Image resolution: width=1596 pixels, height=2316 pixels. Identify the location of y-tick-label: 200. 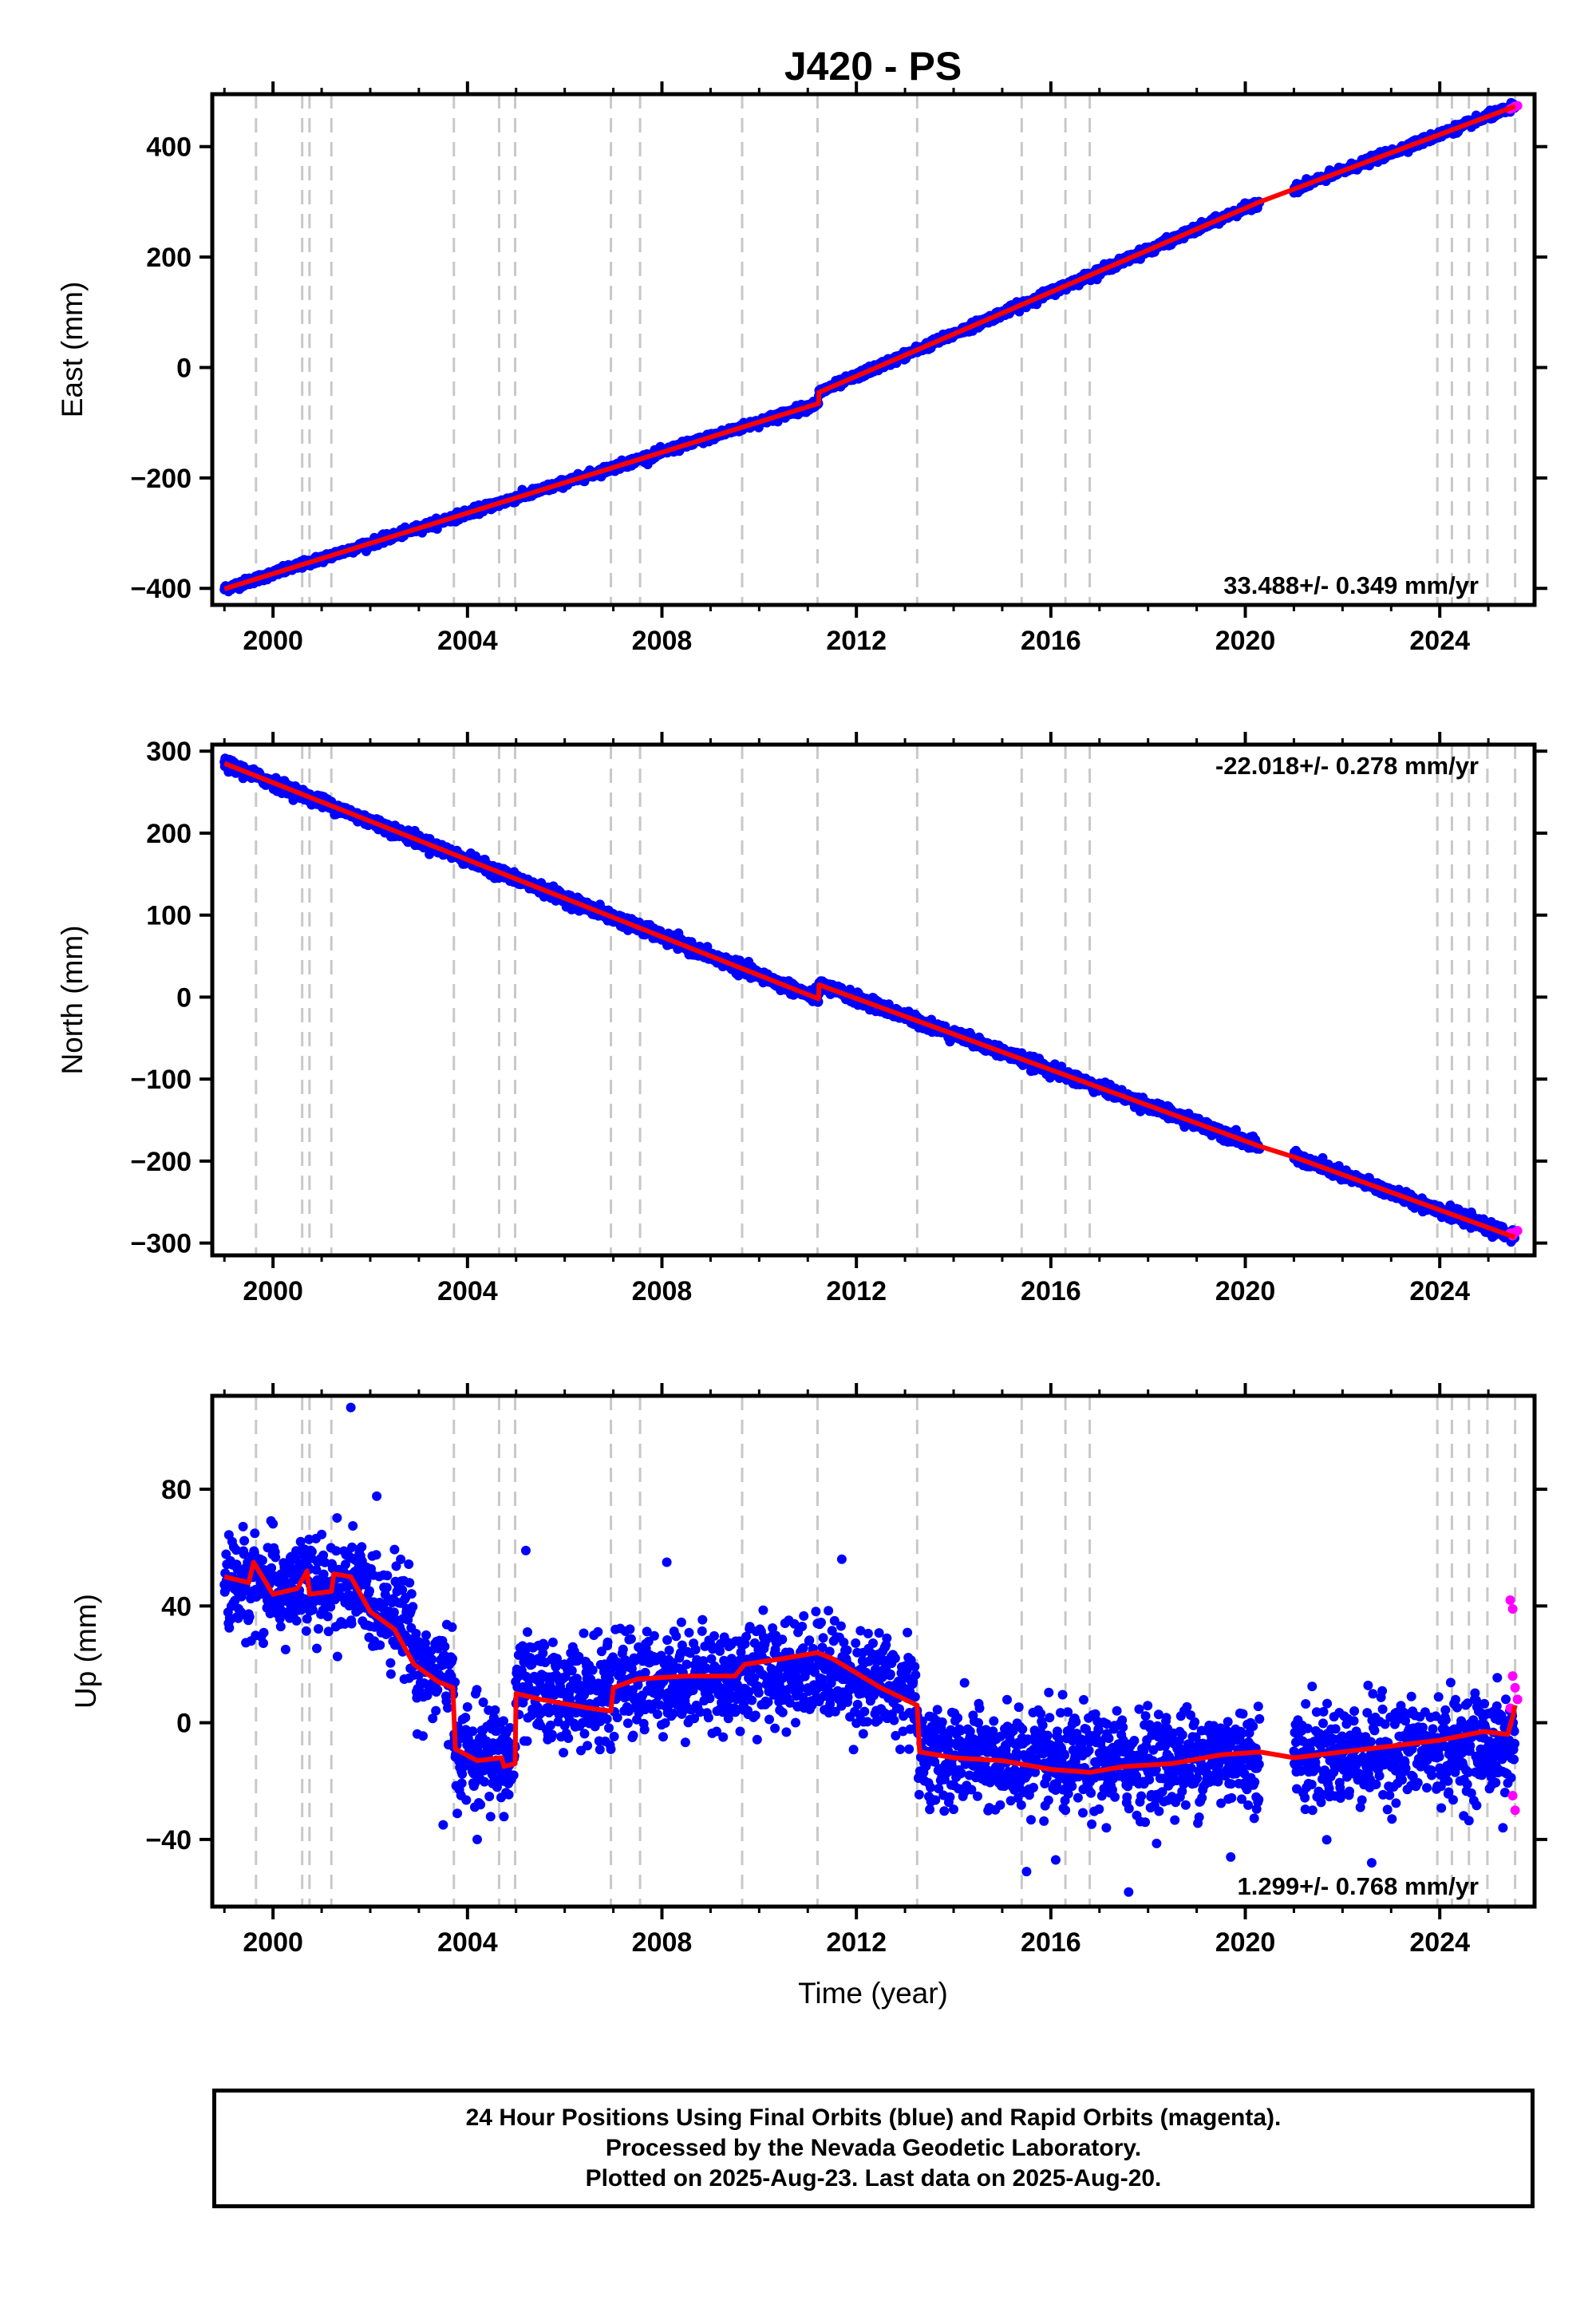
(169, 258).